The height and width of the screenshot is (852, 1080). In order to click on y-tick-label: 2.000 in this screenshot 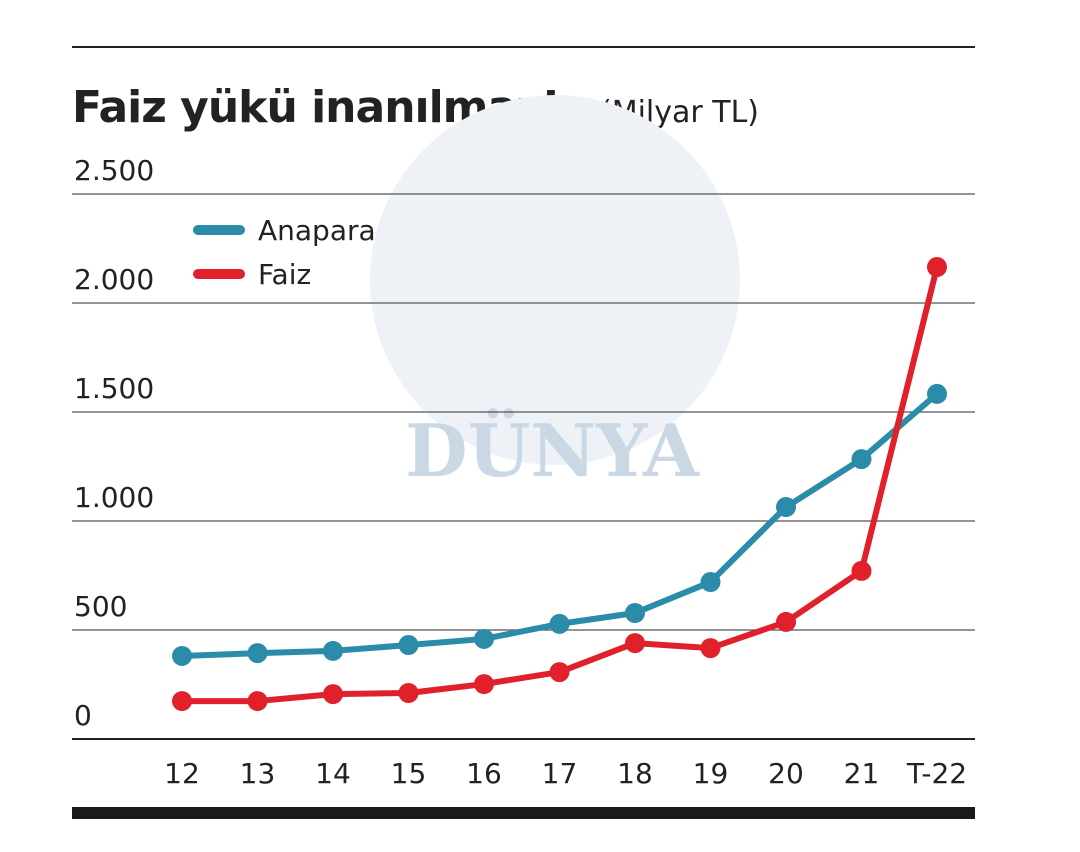, I will do `click(114, 279)`.